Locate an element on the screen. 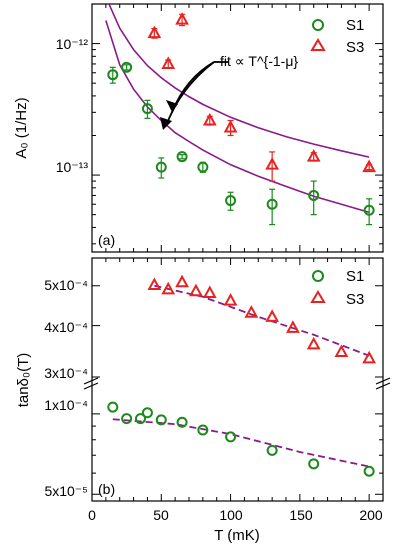 The image size is (401, 550). panel-b-ylabel: tanδ₀(T) is located at coordinates (23, 380).